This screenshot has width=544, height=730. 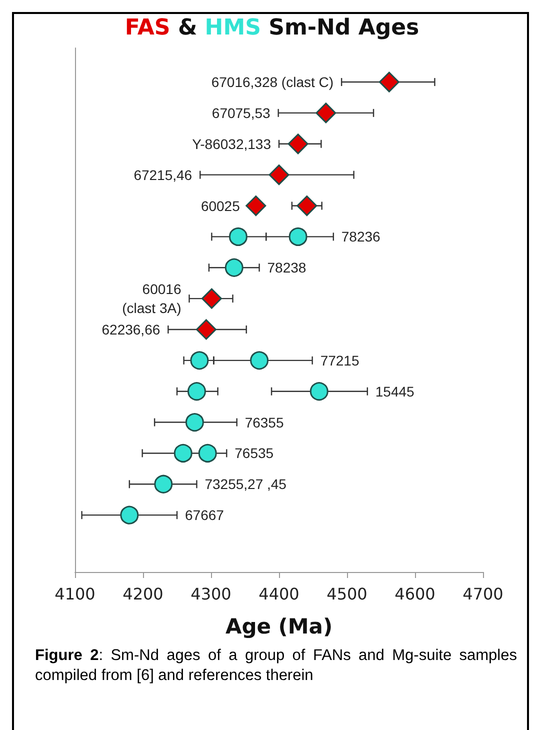 I want to click on x-tick-label: 4500, so click(x=347, y=594).